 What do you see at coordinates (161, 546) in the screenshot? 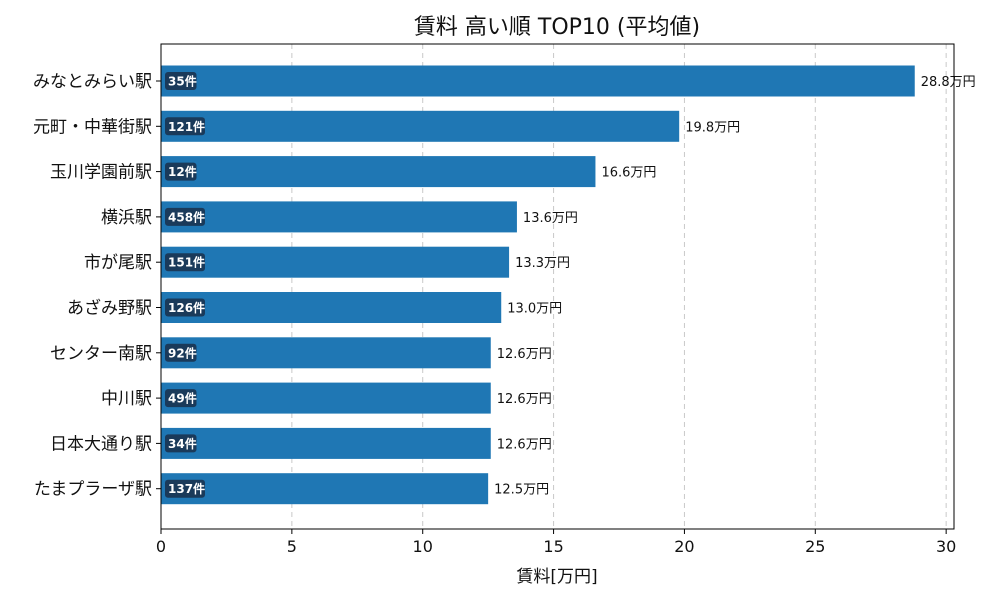
I see `x-tick-label: 0` at bounding box center [161, 546].